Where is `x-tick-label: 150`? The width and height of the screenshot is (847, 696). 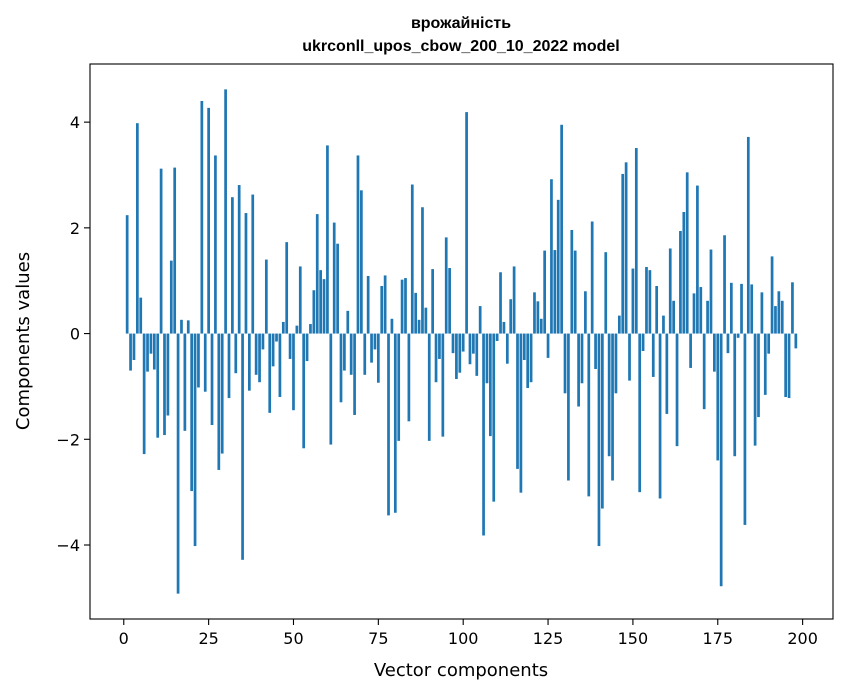
x-tick-label: 150 is located at coordinates (633, 638).